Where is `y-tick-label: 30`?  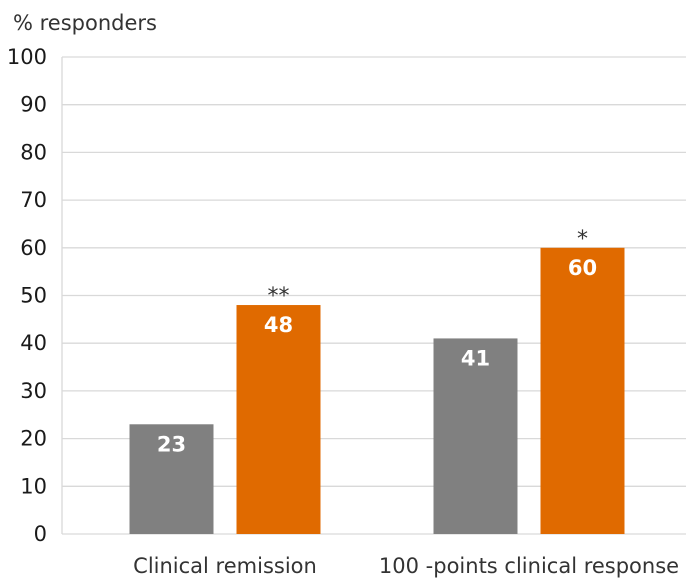 y-tick-label: 30 is located at coordinates (33, 391).